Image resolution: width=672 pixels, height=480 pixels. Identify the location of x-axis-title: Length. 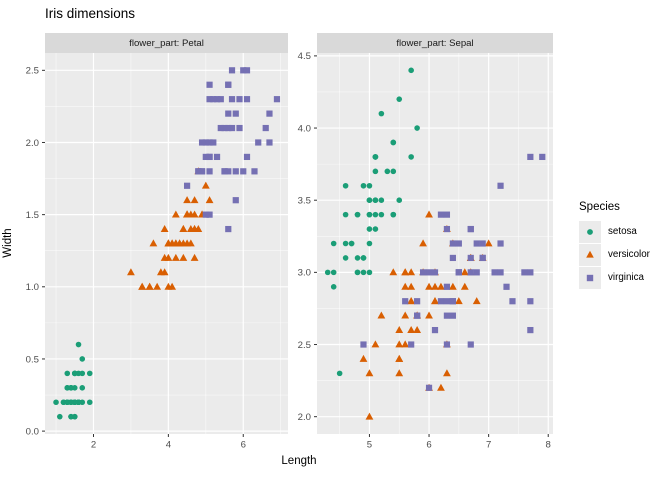
(299, 461).